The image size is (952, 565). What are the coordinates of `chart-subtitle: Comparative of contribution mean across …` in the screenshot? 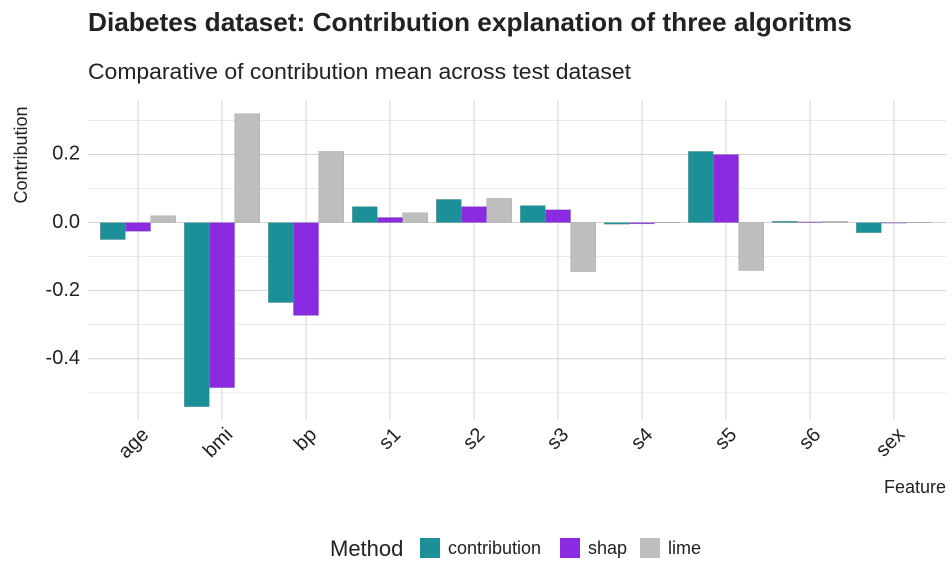 It's located at (359, 71).